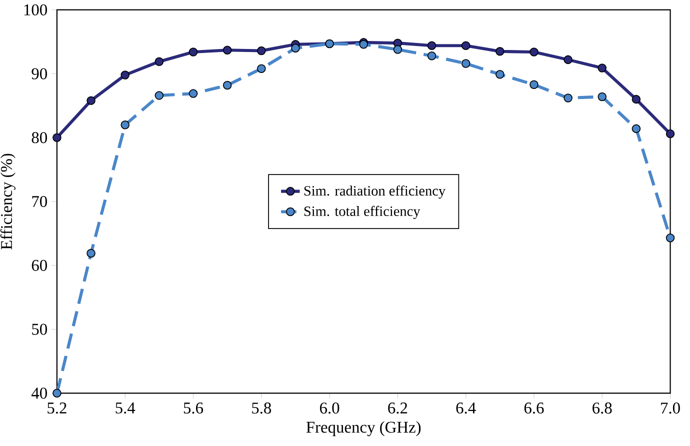 This screenshot has width=690, height=446. What do you see at coordinates (35, 10) in the screenshot?
I see `y-tick-label: 100` at bounding box center [35, 10].